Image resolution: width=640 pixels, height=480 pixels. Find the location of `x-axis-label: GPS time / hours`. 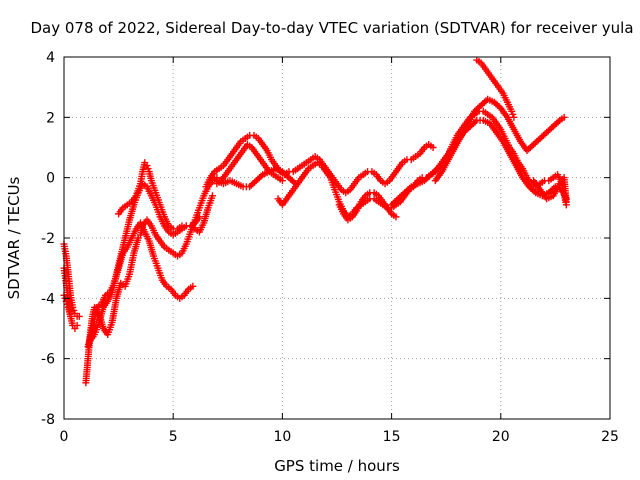

x-axis-label: GPS time / hours is located at coordinates (337, 466).